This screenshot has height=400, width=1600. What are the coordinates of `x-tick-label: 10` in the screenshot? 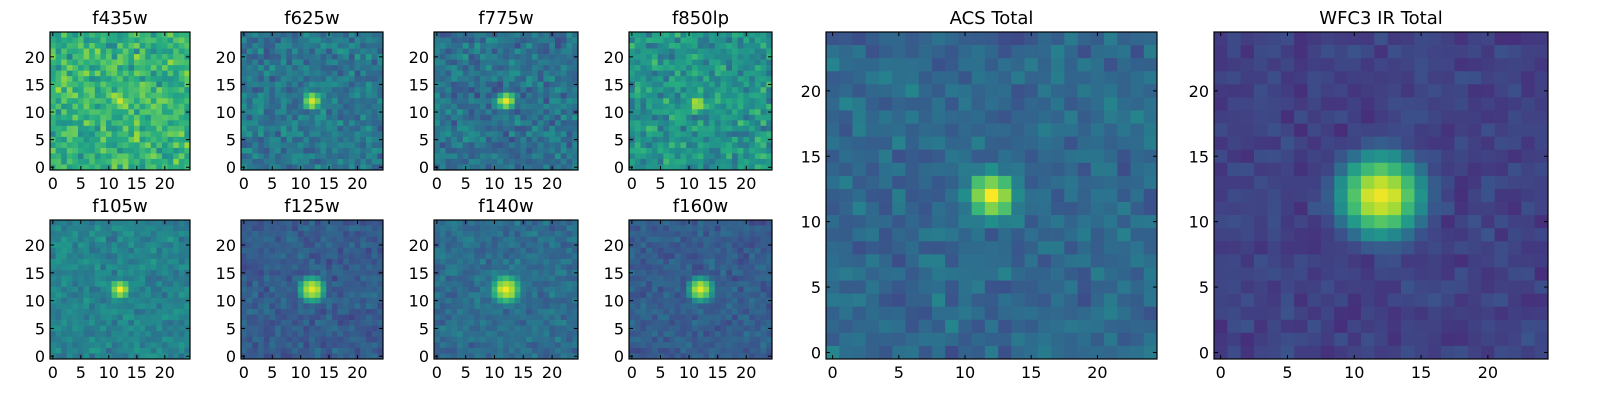 It's located at (300, 183).